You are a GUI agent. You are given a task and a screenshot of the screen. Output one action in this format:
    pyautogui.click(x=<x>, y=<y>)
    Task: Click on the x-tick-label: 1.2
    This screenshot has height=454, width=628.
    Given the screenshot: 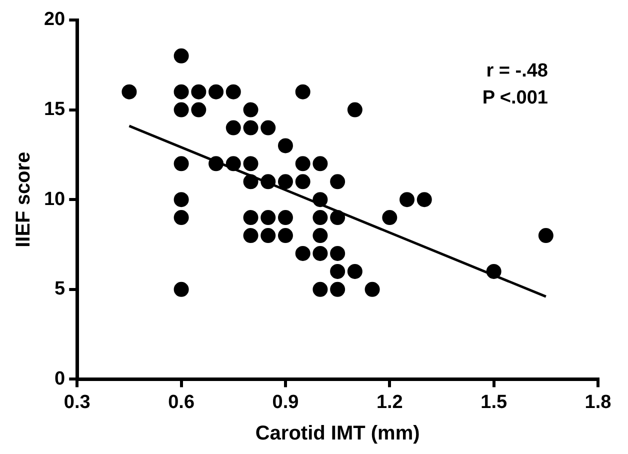 What is the action you would take?
    pyautogui.click(x=389, y=402)
    